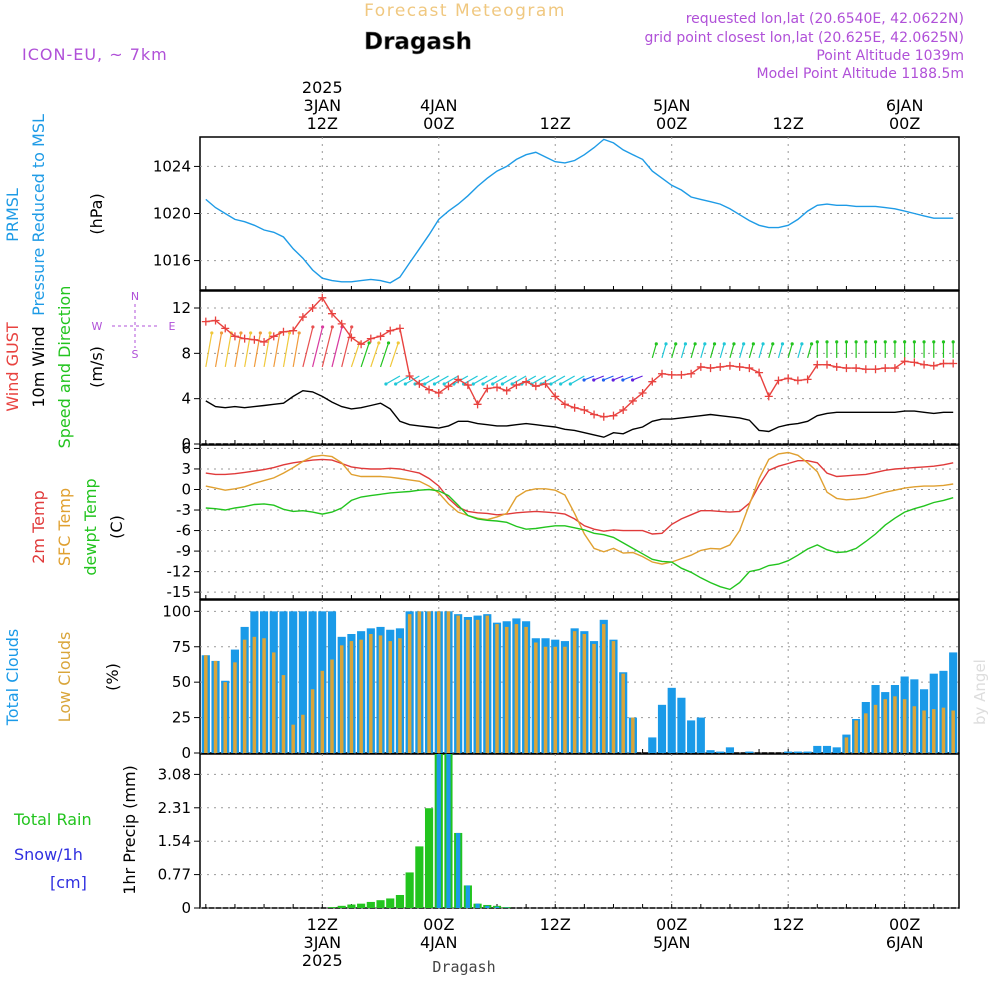  What do you see at coordinates (579, 413) in the screenshot?
I see `series-line-10m-wind` at bounding box center [579, 413].